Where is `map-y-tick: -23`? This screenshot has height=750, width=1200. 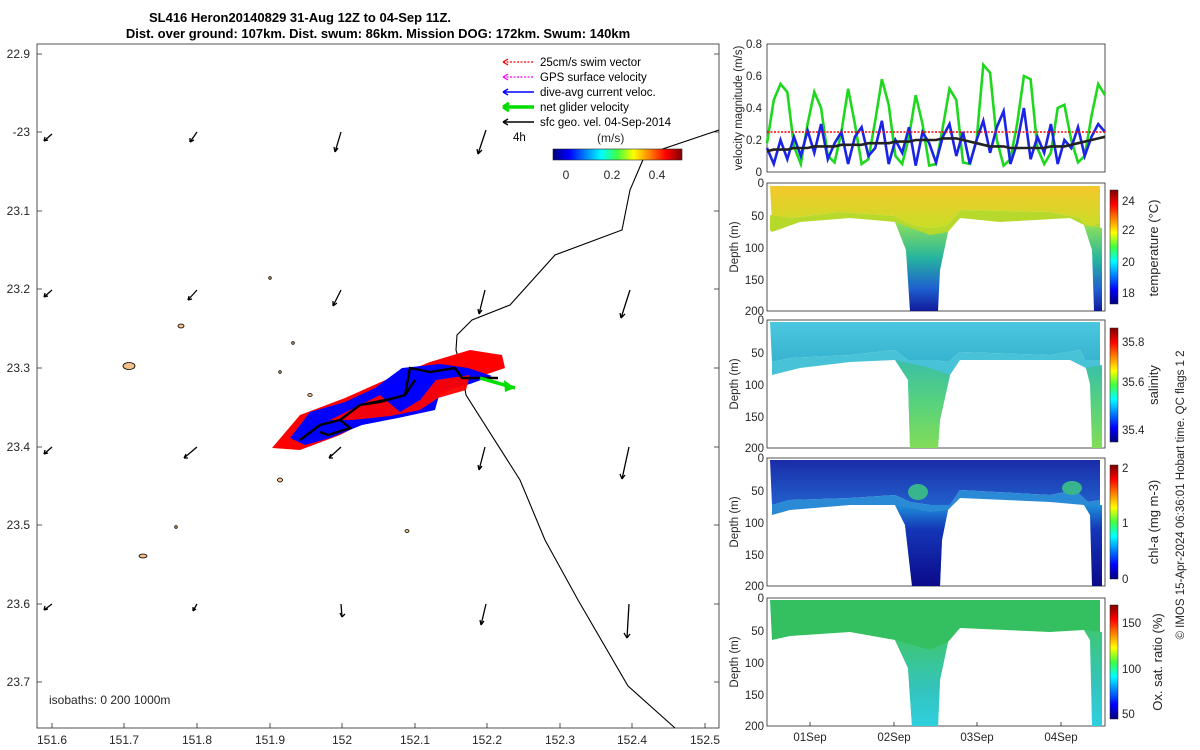 map-y-tick: -23 is located at coordinates (22, 132).